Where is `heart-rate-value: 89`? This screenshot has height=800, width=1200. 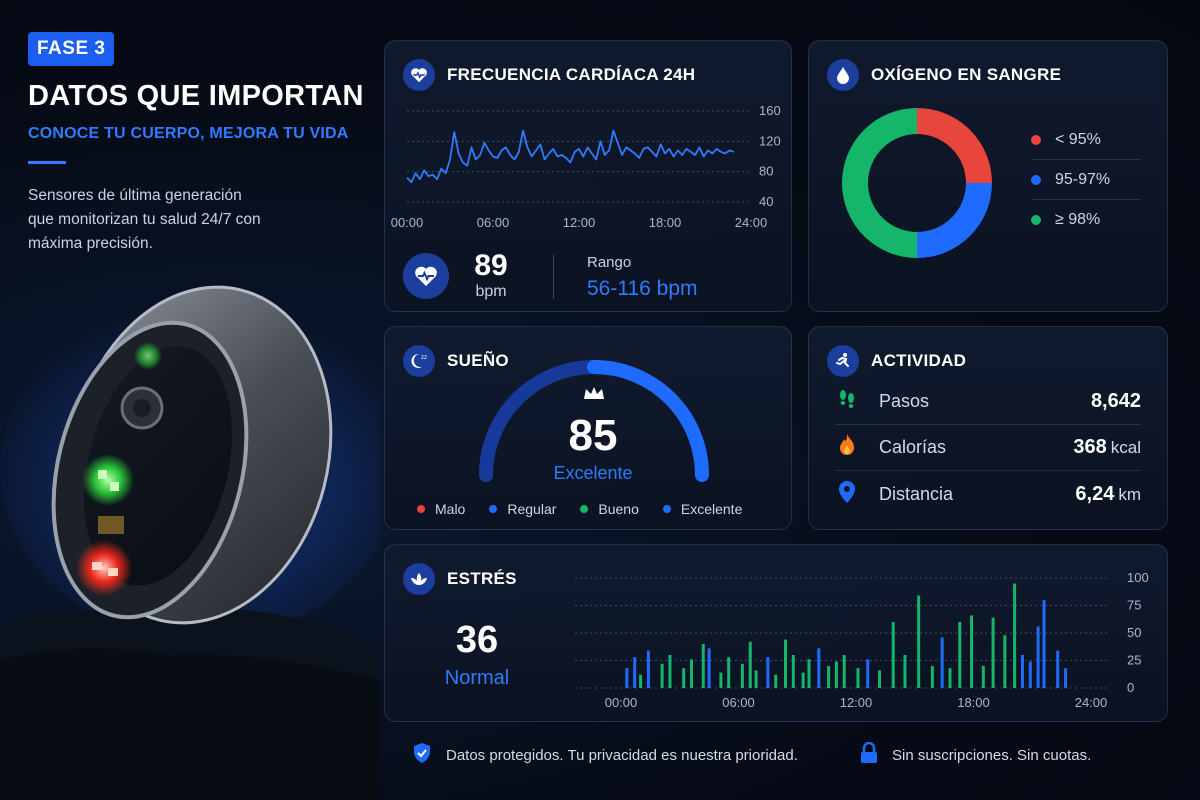 heart-rate-value: 89 is located at coordinates (491, 265).